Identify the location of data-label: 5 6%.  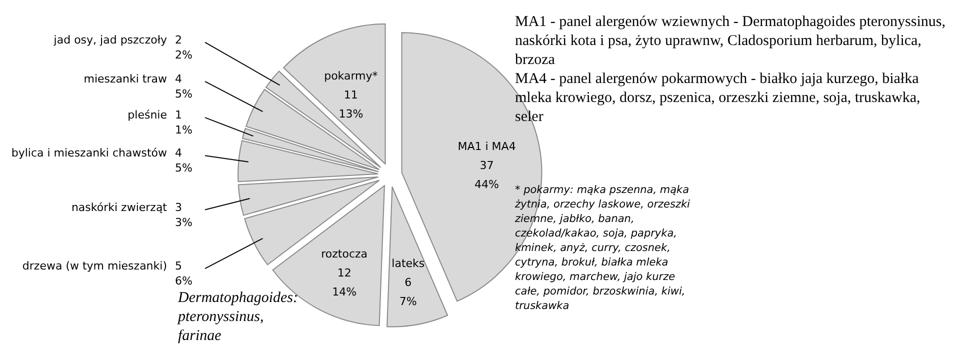
(183, 274).